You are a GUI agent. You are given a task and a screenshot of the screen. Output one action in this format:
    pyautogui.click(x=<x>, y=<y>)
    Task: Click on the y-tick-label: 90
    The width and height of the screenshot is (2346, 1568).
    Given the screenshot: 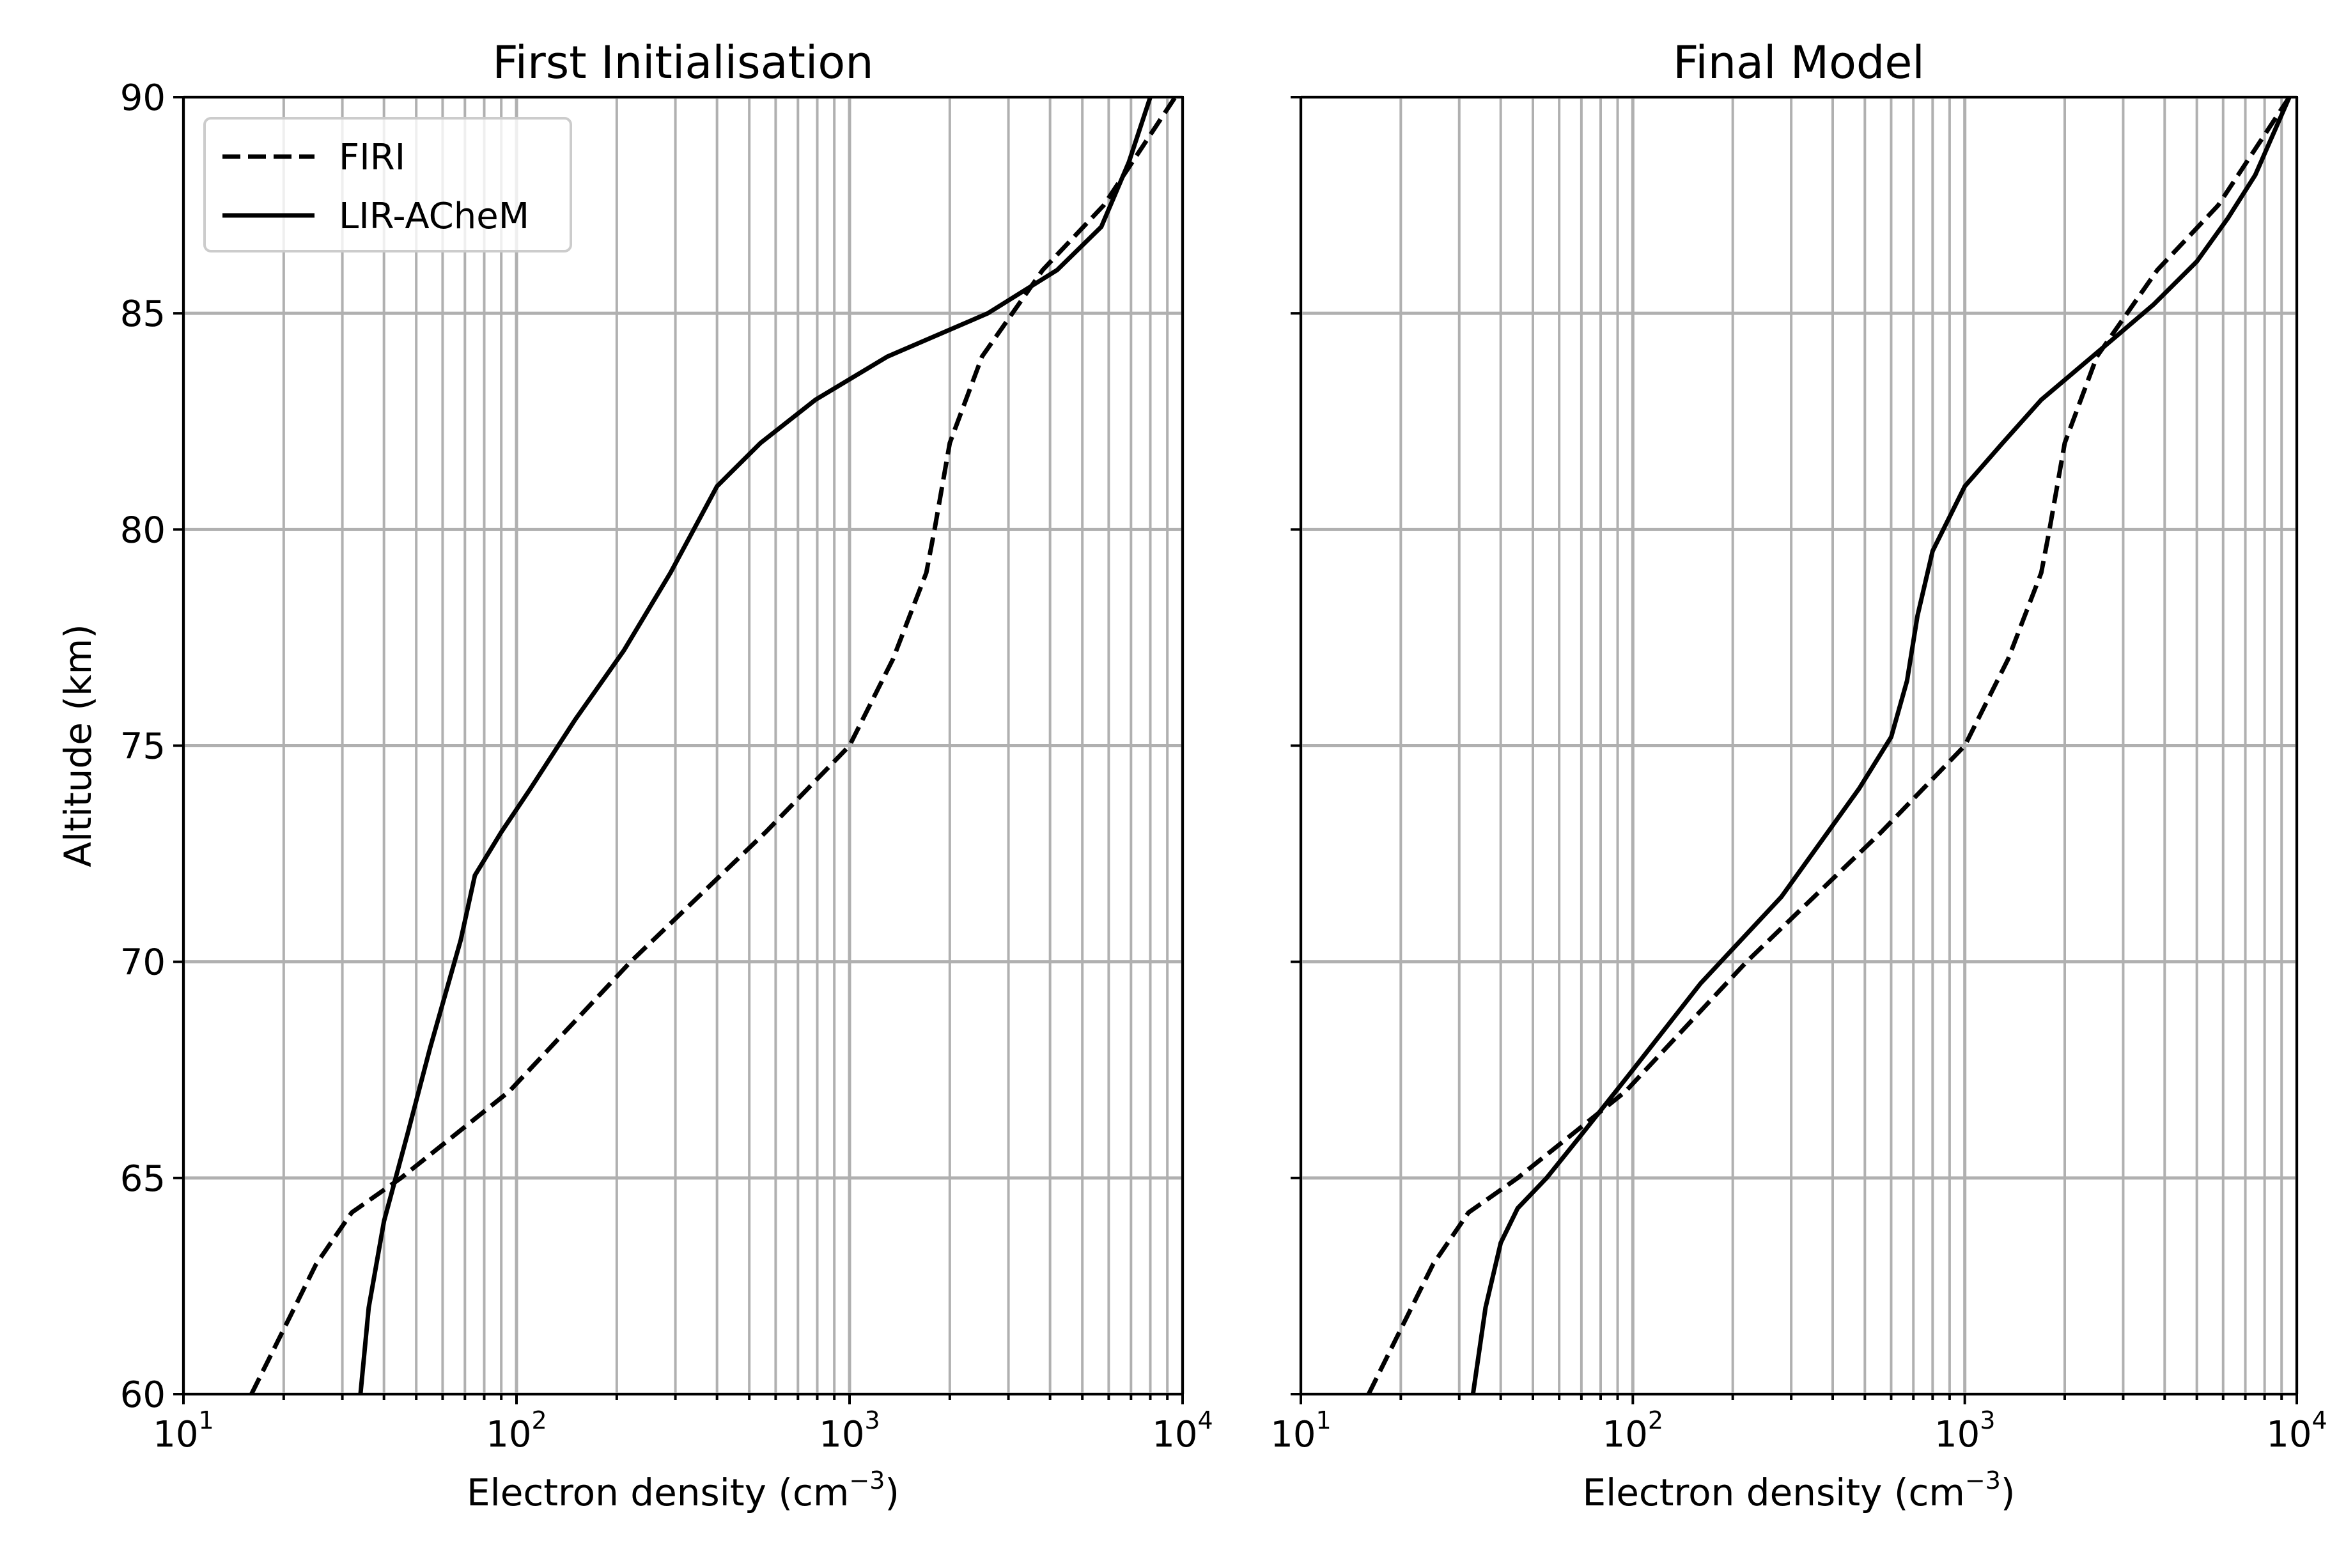 What is the action you would take?
    pyautogui.click(x=143, y=98)
    